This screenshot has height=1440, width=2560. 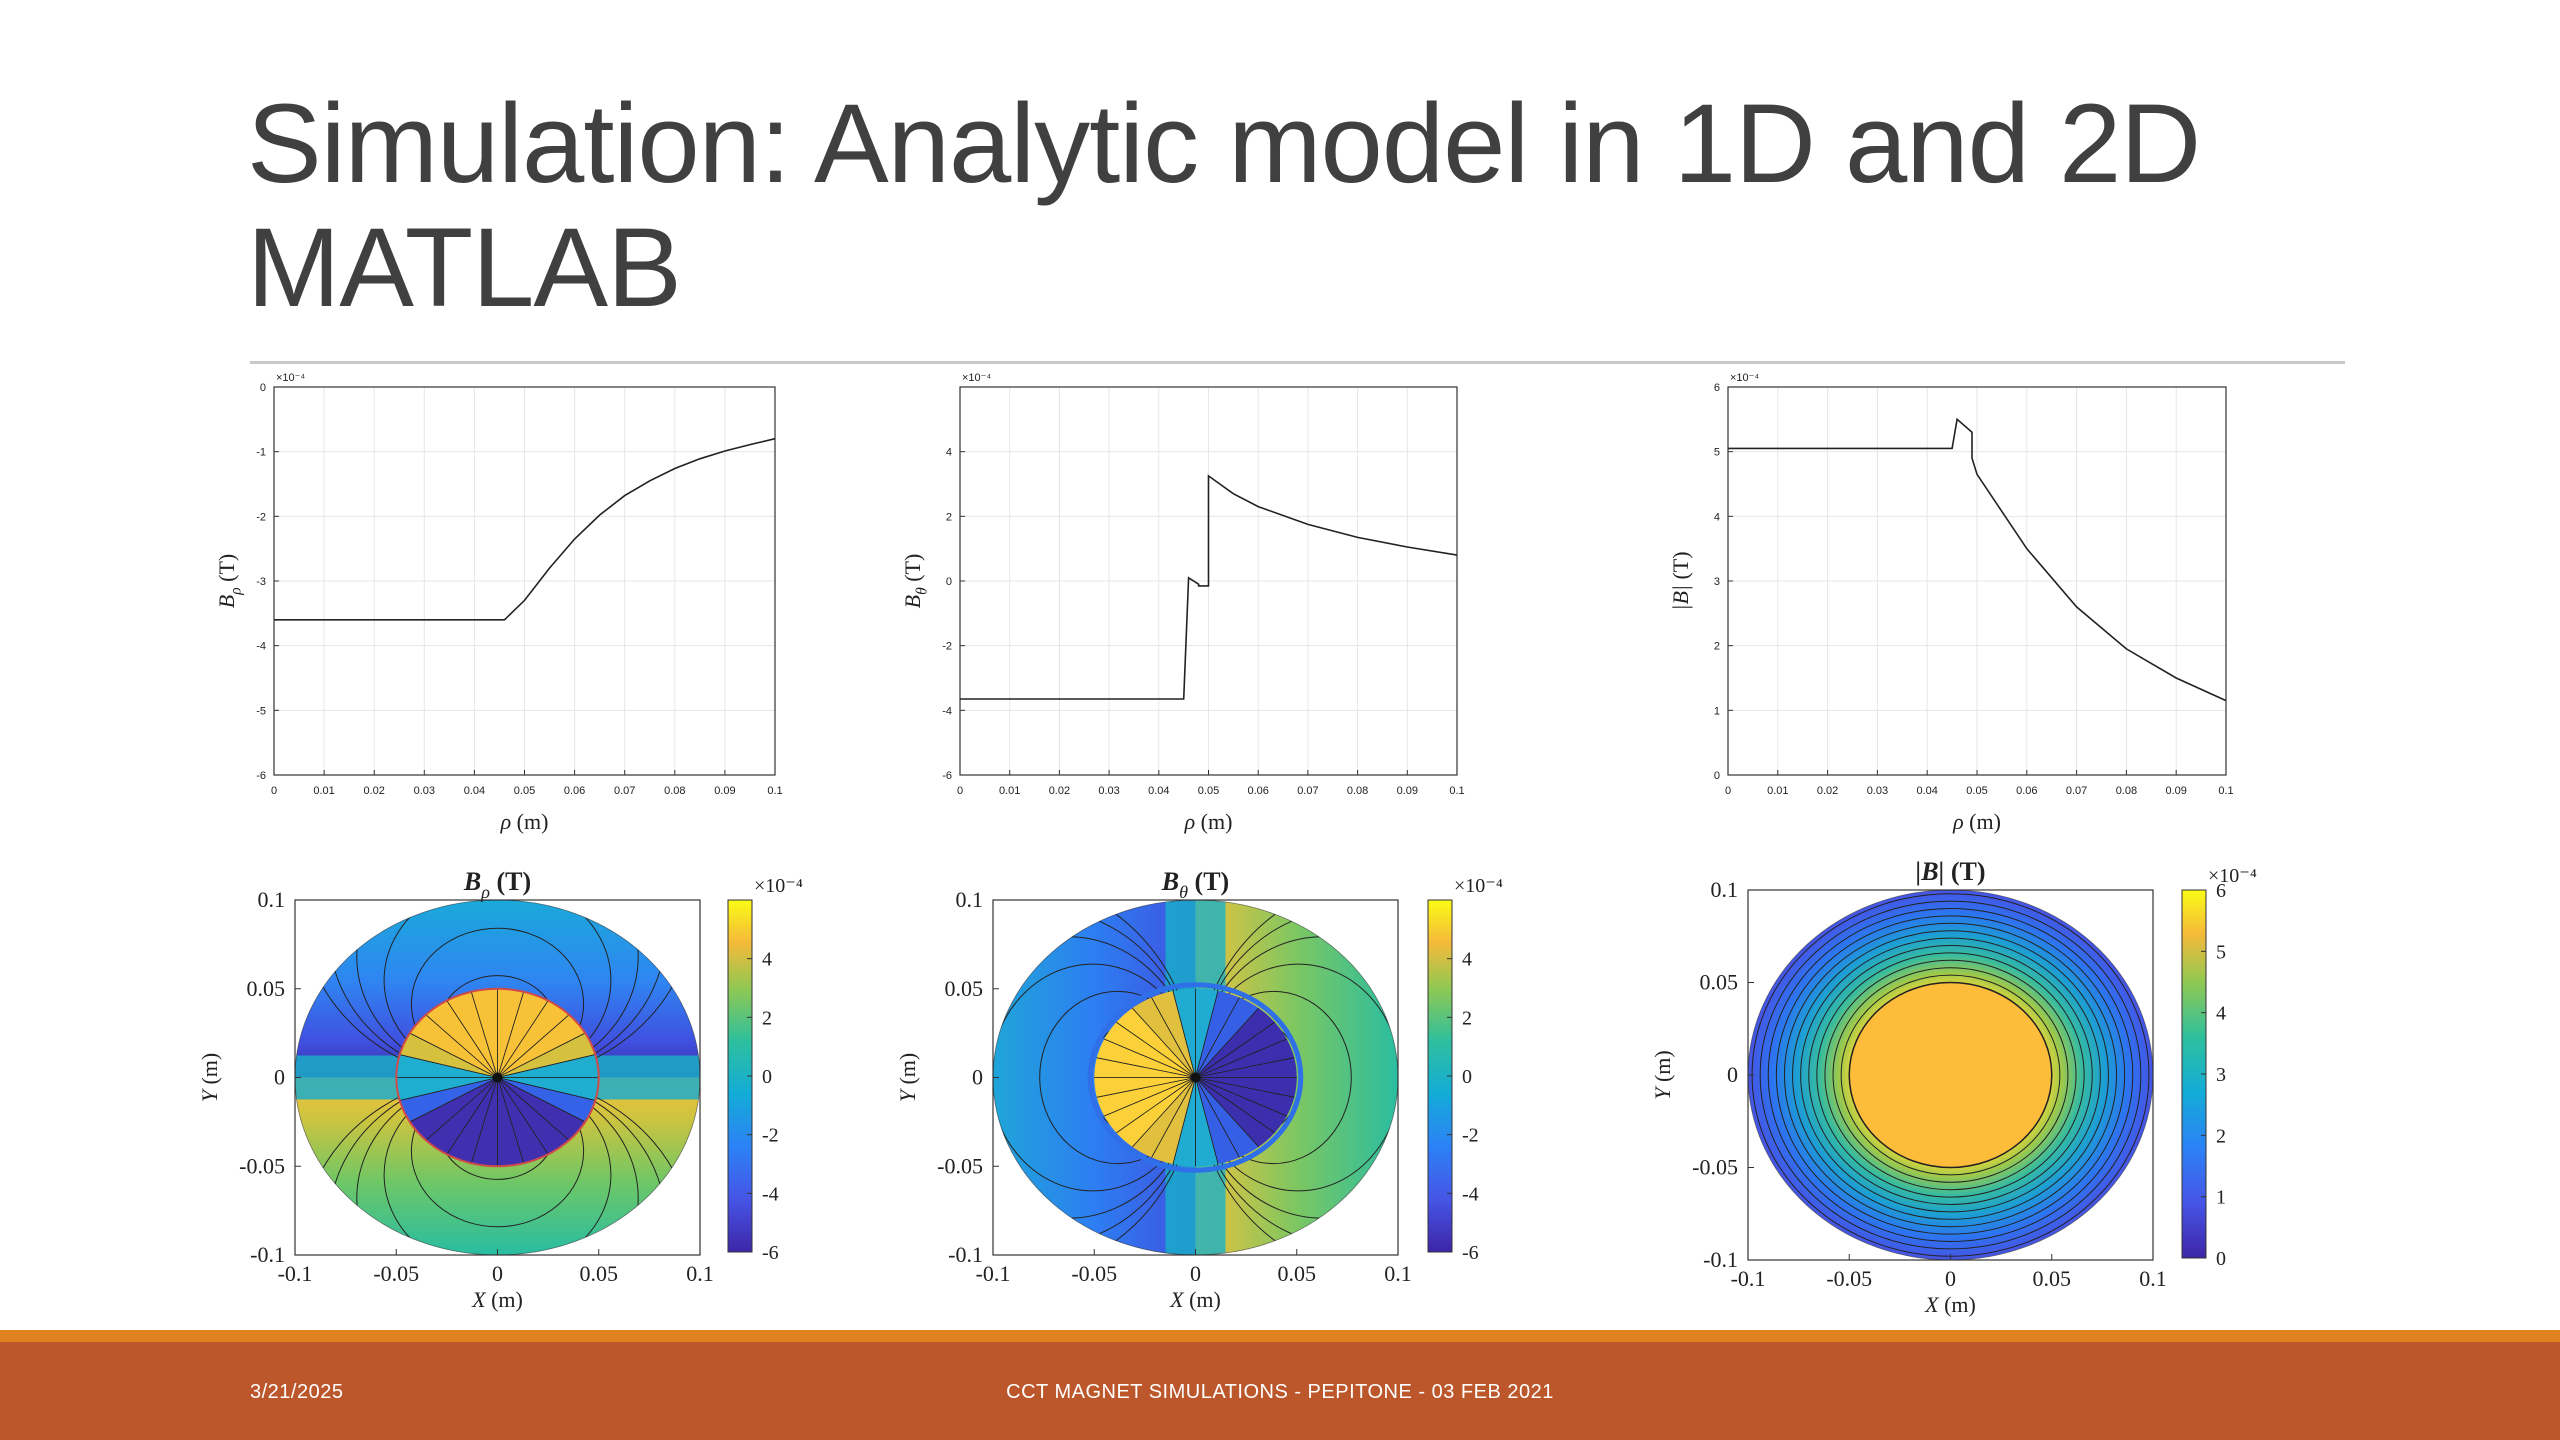 What do you see at coordinates (464, 267) in the screenshot?
I see `slide-title-line-2: MATLAB` at bounding box center [464, 267].